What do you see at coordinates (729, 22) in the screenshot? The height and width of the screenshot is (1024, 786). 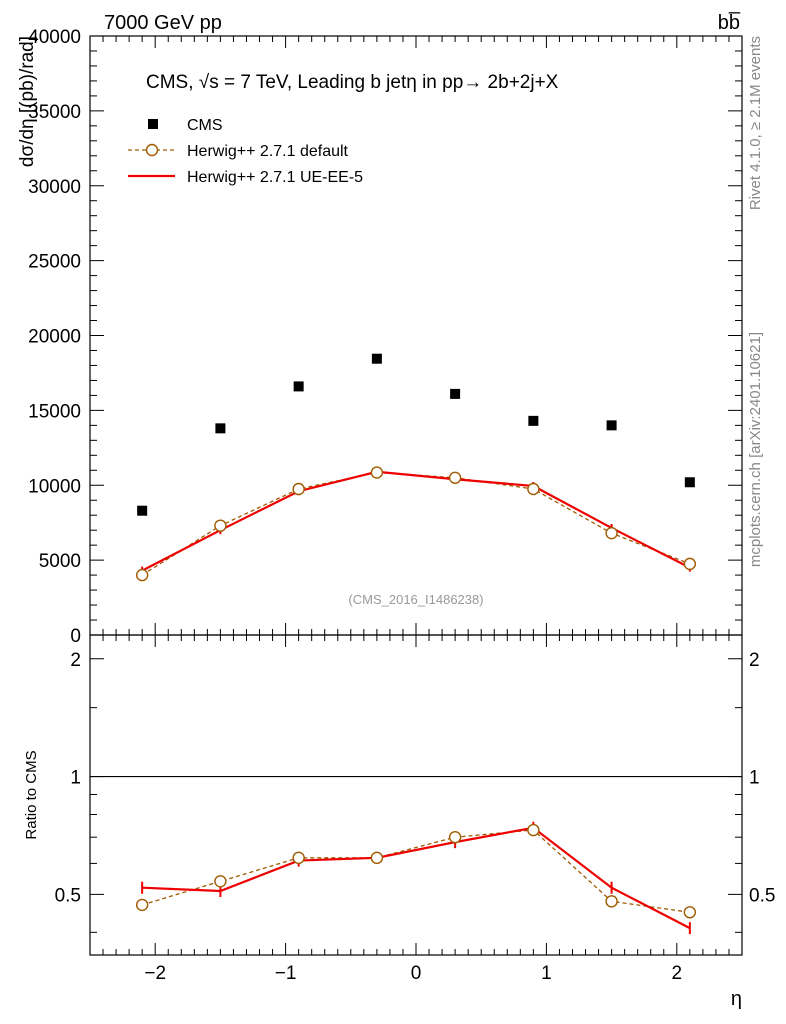 I see `header-right: bb̅` at bounding box center [729, 22].